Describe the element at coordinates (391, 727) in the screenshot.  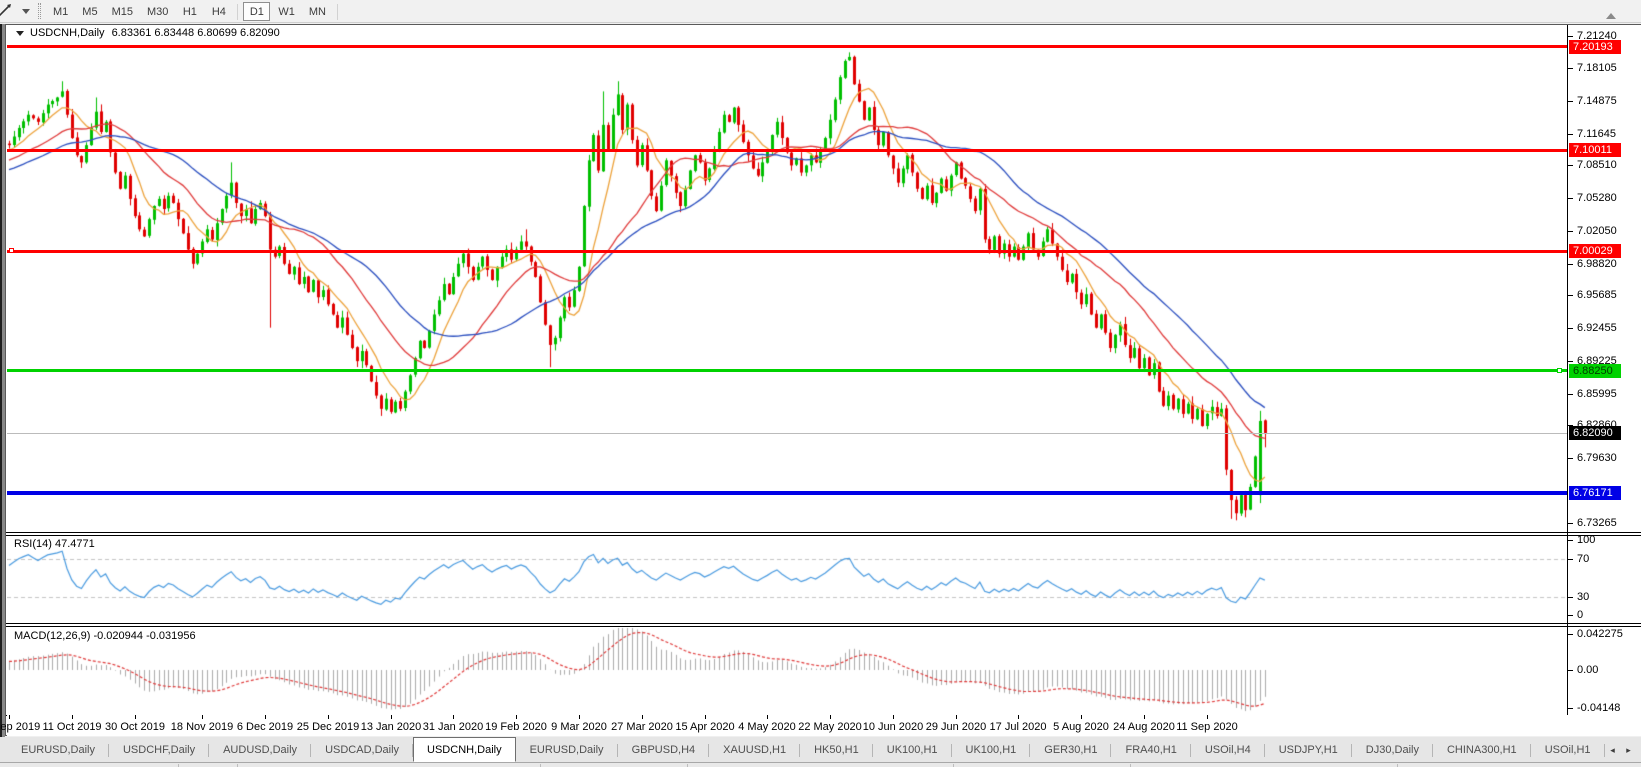
I see `time-axis-label: 13 Jan 2020` at that location.